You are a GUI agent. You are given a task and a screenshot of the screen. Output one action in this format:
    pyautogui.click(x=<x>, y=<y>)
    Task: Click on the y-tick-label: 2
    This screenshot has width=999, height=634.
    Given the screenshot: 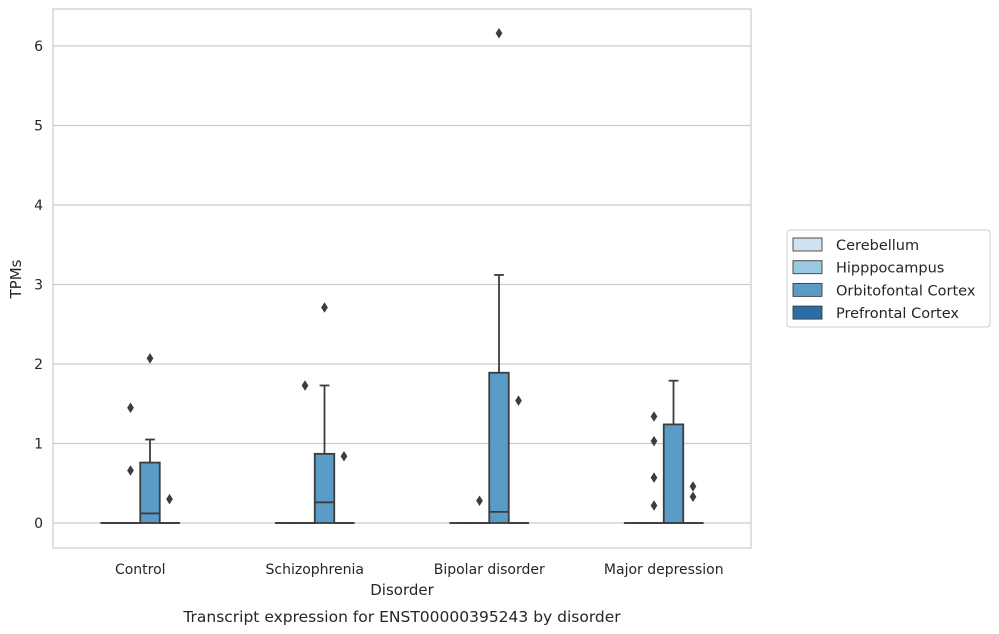 What is the action you would take?
    pyautogui.click(x=38, y=365)
    